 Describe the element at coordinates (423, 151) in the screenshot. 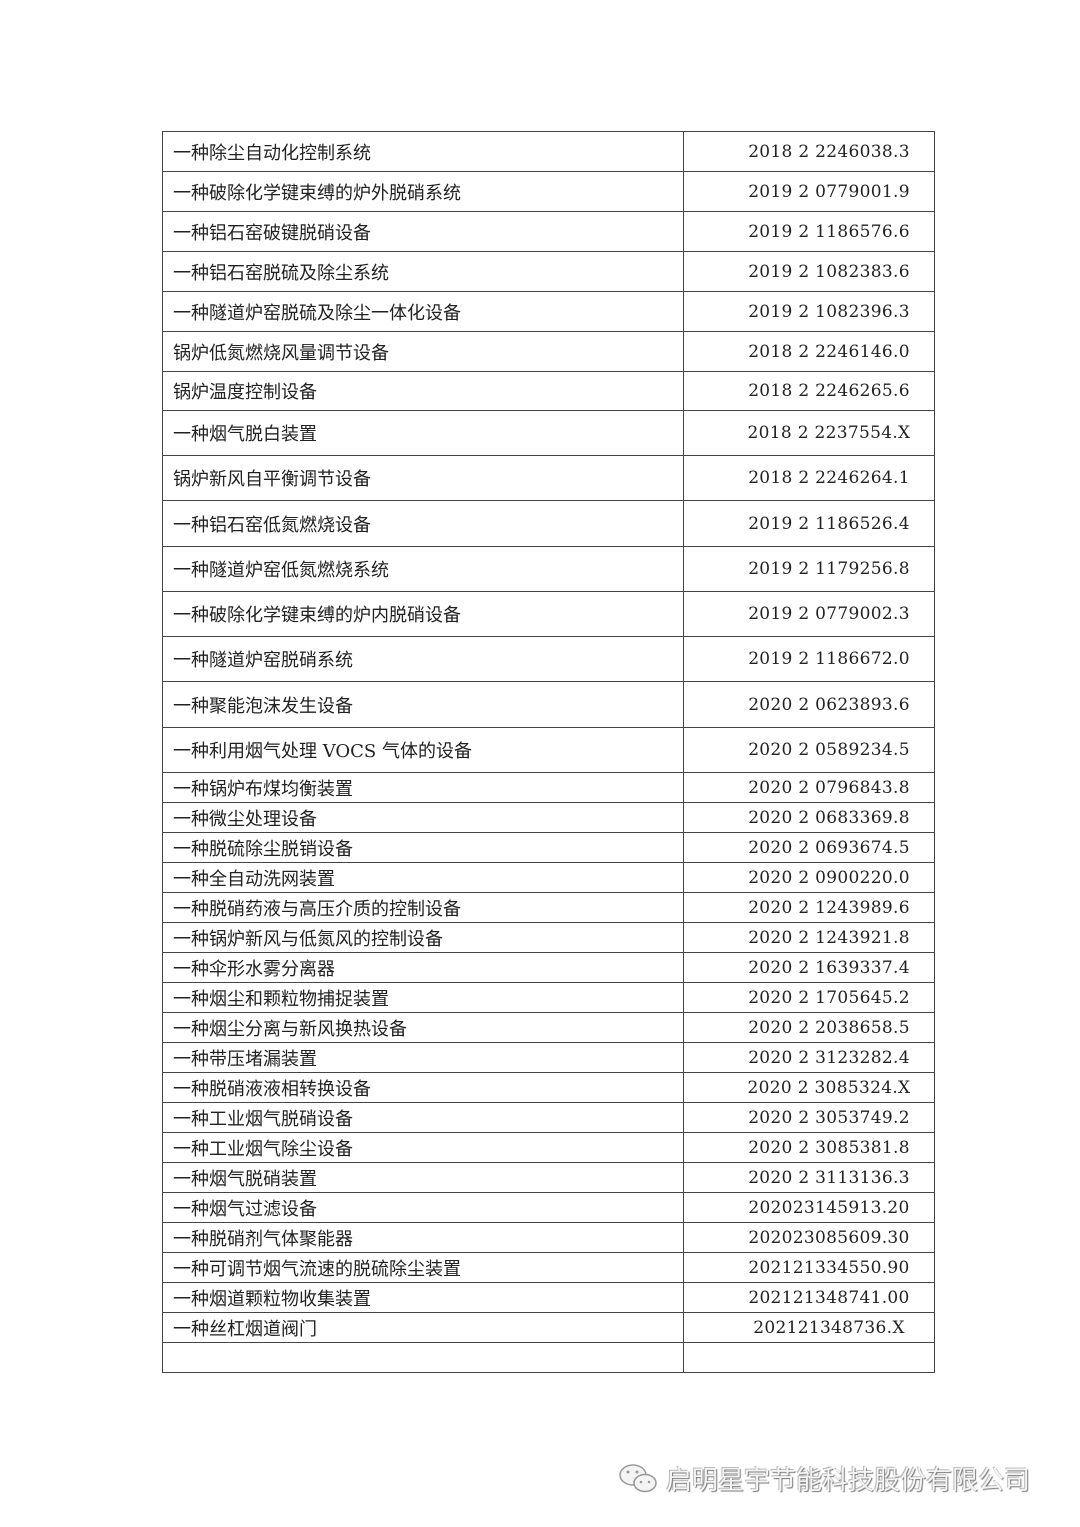

I see `patent-name: 一种除尘自动化控制系统` at that location.